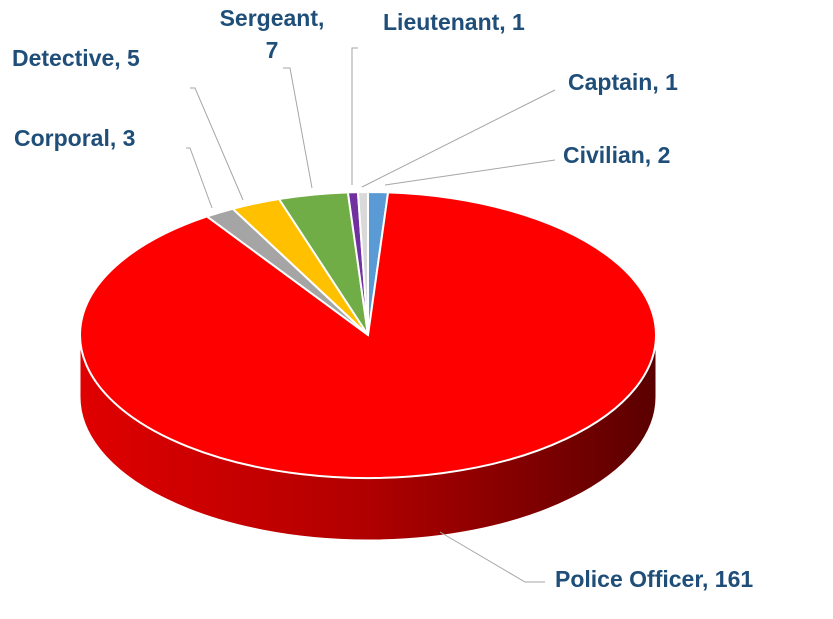 The height and width of the screenshot is (619, 833). I want to click on data-label-line: 7, so click(272, 50).